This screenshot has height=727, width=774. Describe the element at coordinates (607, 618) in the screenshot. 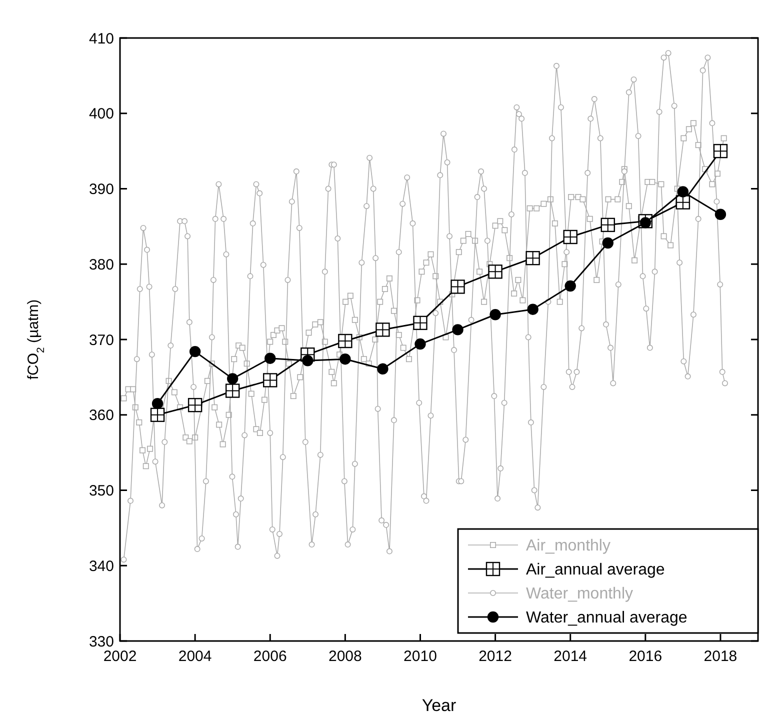

I see `legend-label: Water_annual average` at that location.